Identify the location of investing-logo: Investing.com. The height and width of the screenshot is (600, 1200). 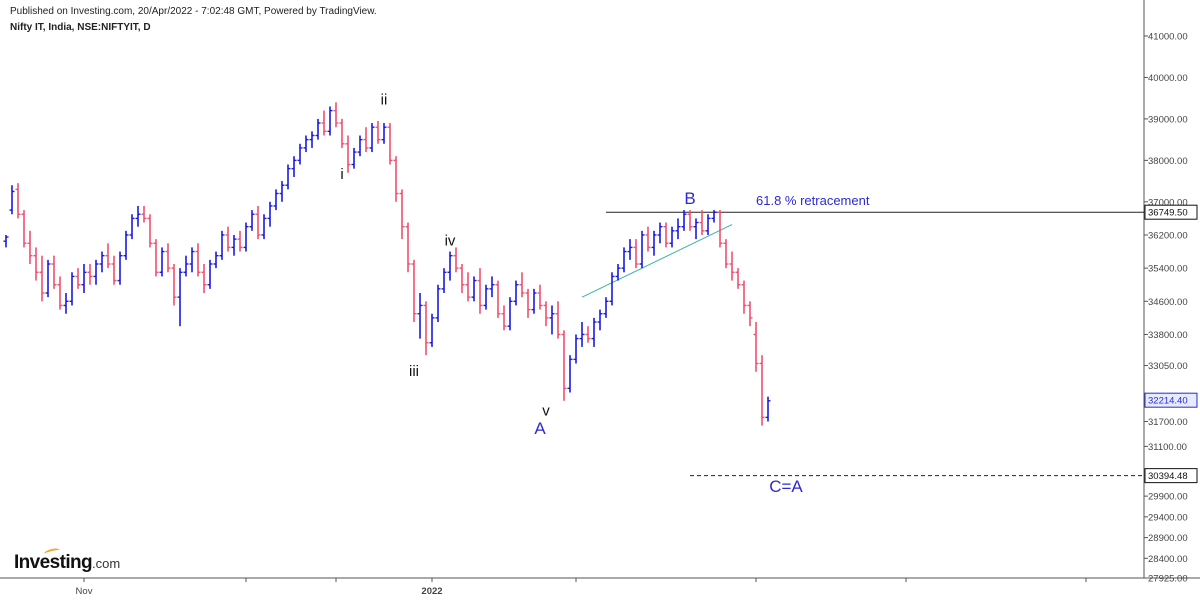
(67, 560).